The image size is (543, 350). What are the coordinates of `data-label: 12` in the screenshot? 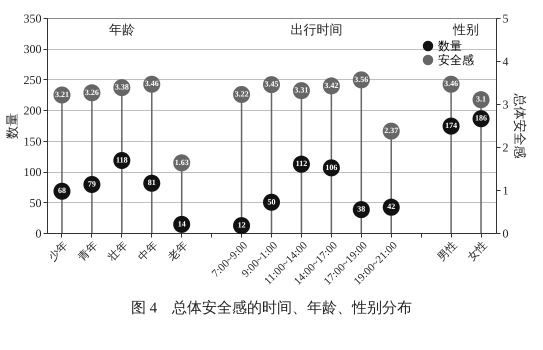 It's located at (242, 225).